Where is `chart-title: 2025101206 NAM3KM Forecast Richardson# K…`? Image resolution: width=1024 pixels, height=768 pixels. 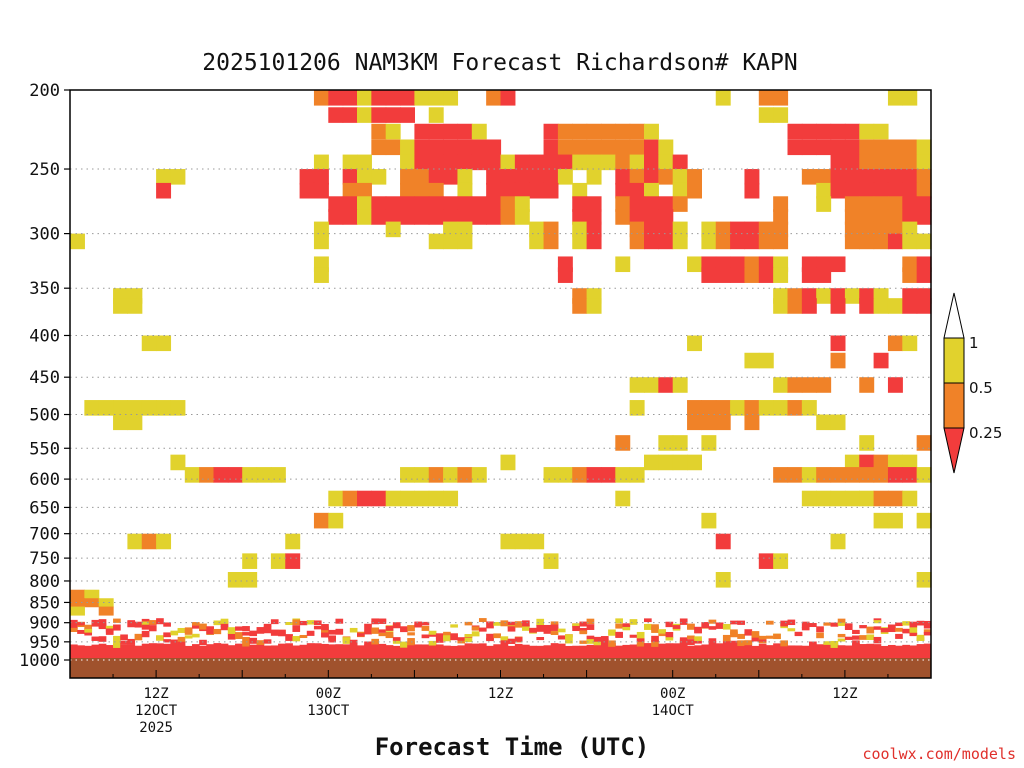 chart-title: 2025101206 NAM3KM Forecast Richardson# K… is located at coordinates (500, 63).